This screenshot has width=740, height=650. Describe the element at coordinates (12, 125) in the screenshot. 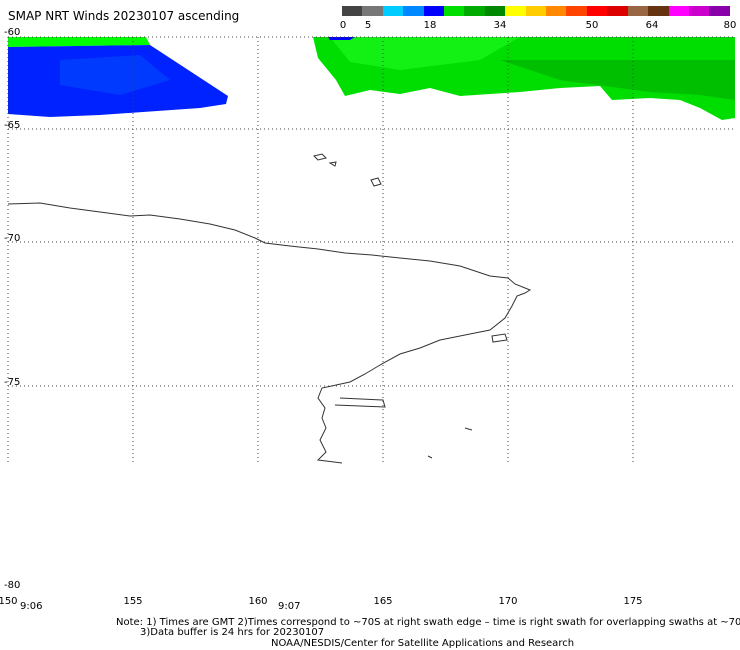

I see `lat-label-65: -65` at that location.